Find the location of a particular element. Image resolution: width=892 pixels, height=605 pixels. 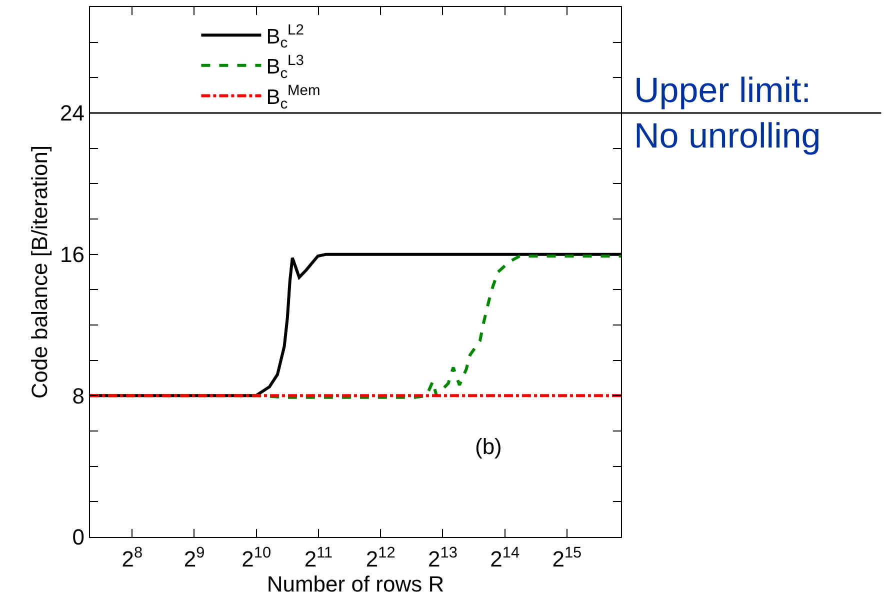

x-tick-label: 2$^{14}$ is located at coordinates (505, 558).